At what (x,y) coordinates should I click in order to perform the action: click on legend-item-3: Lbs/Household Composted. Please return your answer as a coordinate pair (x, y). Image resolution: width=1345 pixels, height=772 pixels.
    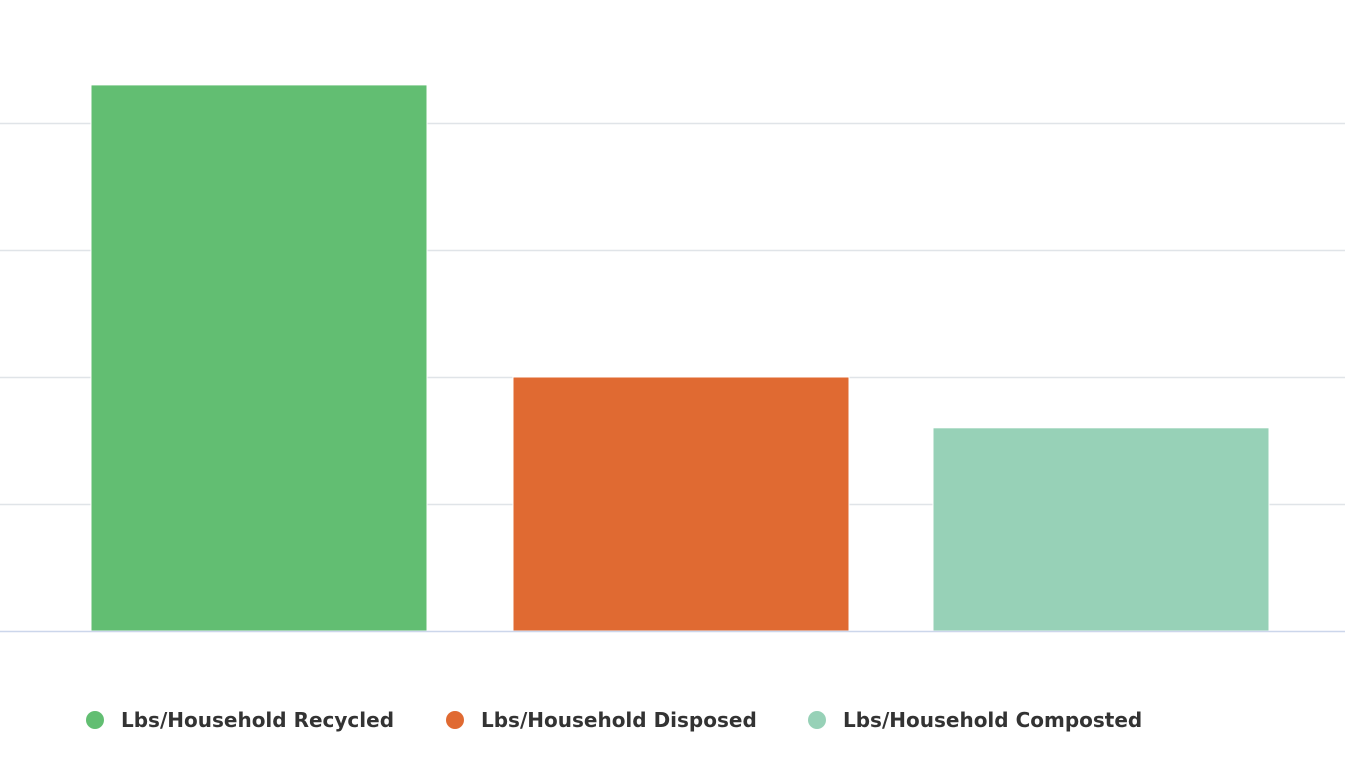
    Looking at the image, I should click on (975, 720).